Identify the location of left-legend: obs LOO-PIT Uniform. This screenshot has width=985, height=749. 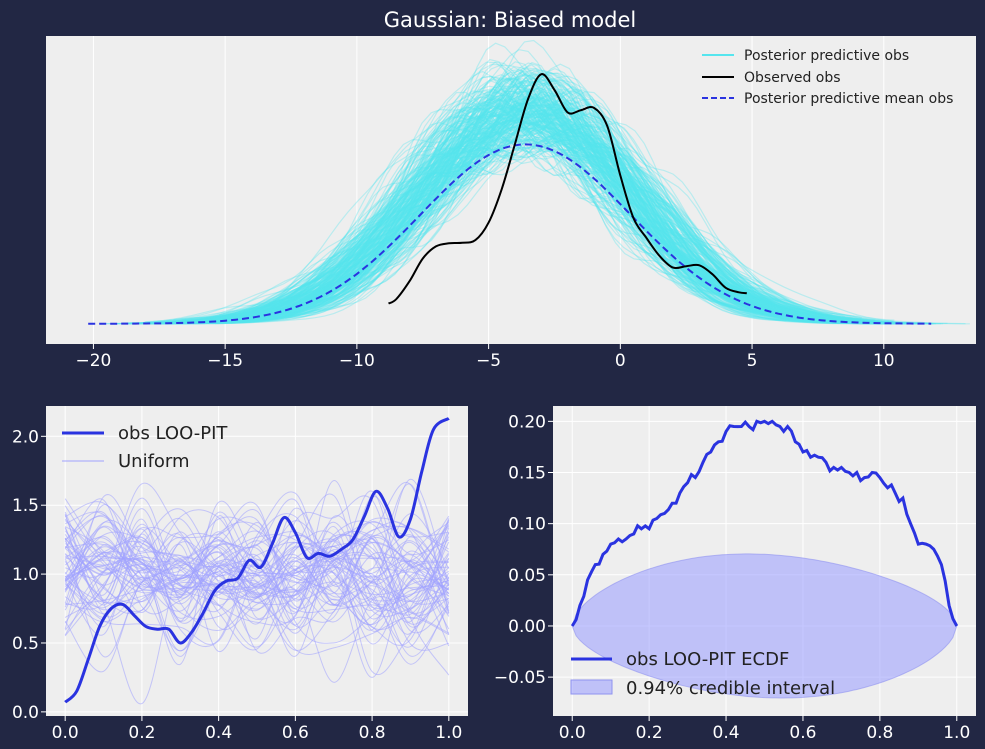
(145, 447).